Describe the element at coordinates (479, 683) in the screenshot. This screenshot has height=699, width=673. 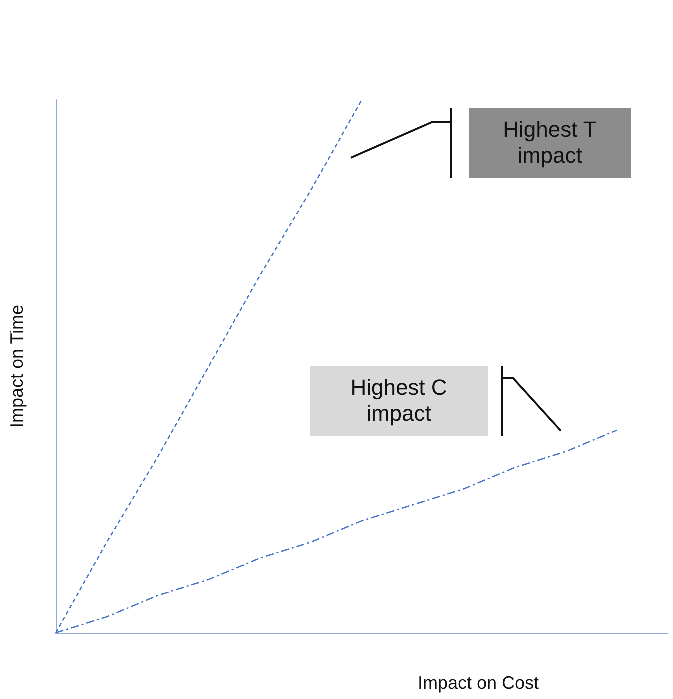
I see `x-axis-title: Impact on Cost` at that location.